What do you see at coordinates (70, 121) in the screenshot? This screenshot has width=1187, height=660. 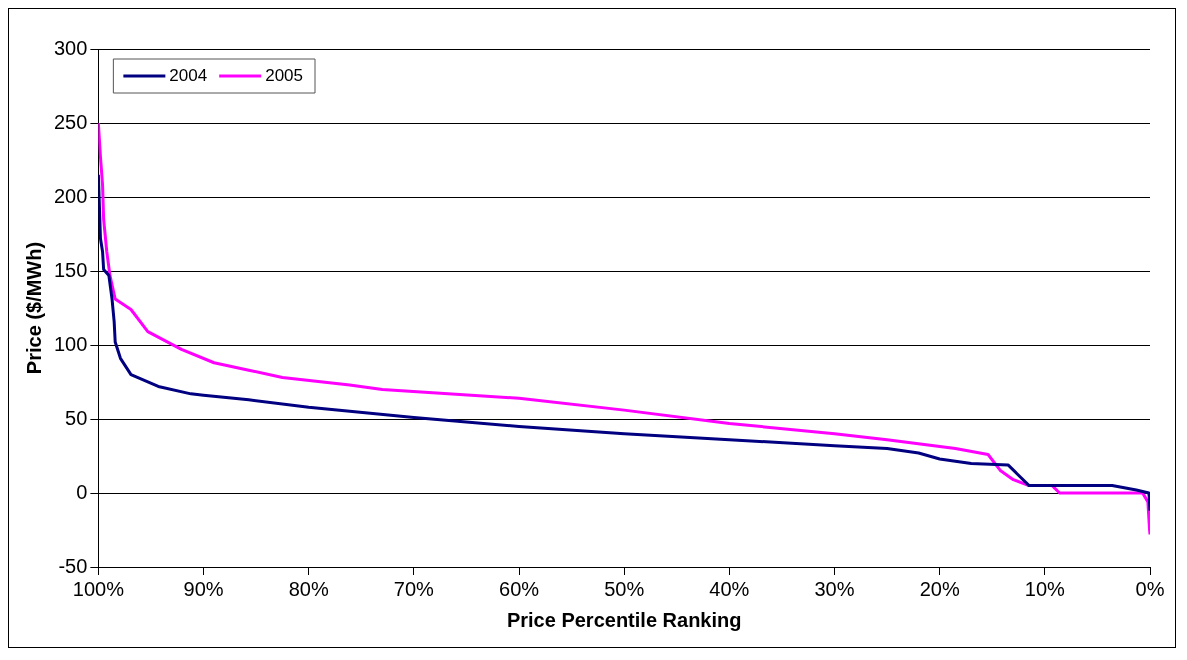 I see `y-tick-label: 250` at bounding box center [70, 121].